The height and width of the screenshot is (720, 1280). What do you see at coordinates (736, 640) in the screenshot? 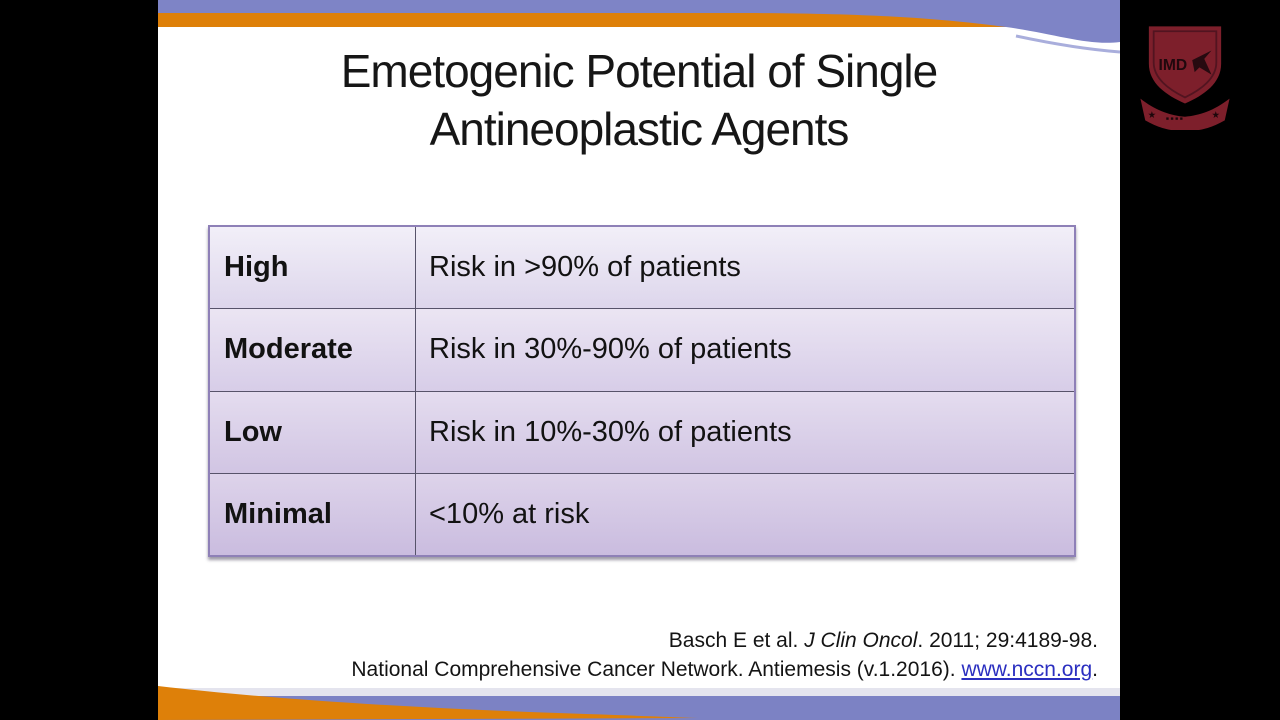
I see `citation-1-text: Basch E et al.` at bounding box center [736, 640].